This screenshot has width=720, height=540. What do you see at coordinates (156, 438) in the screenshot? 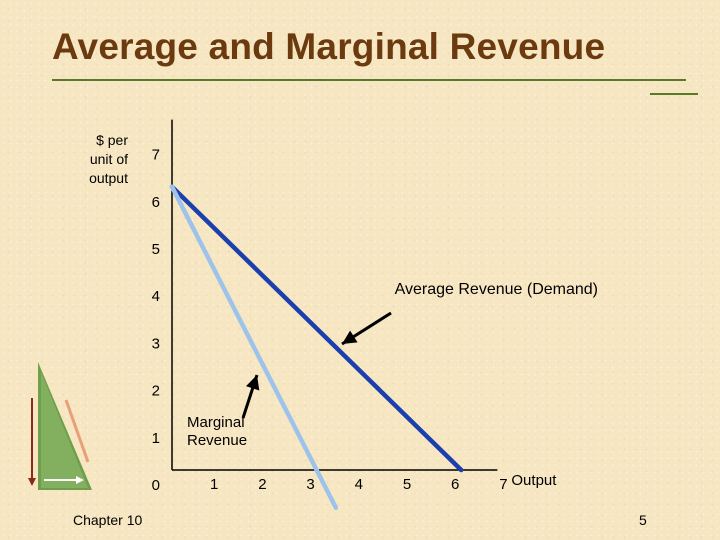
I see `y-tick-label-1: 1` at bounding box center [156, 438].